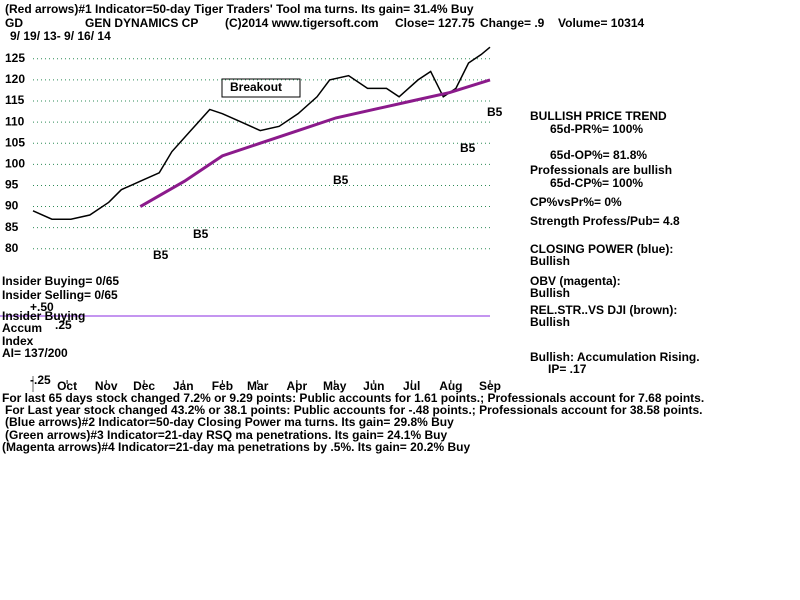  I want to click on y-tick-label: 120, so click(15, 79).